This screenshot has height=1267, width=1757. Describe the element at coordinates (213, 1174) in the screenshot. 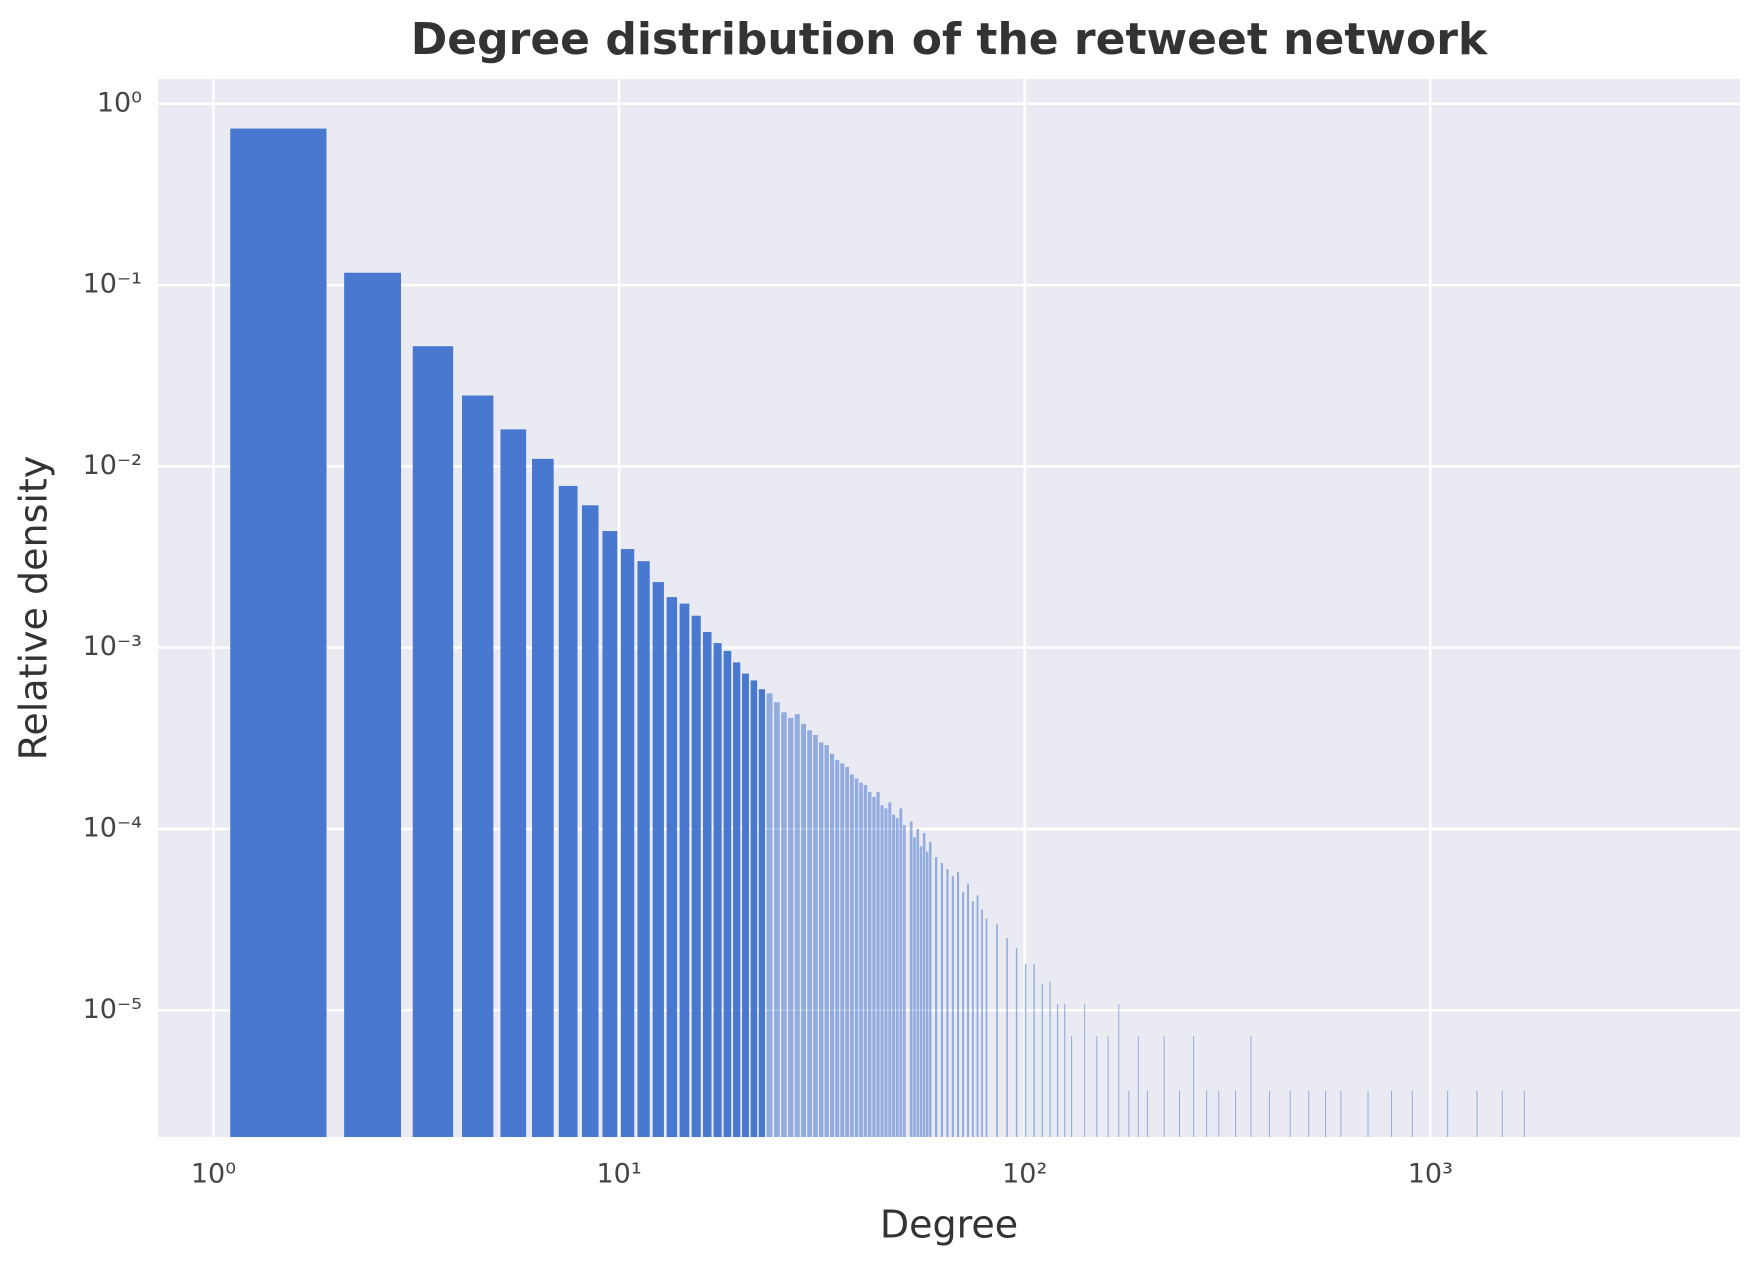

I see `x-tick-label: 10⁰` at that location.